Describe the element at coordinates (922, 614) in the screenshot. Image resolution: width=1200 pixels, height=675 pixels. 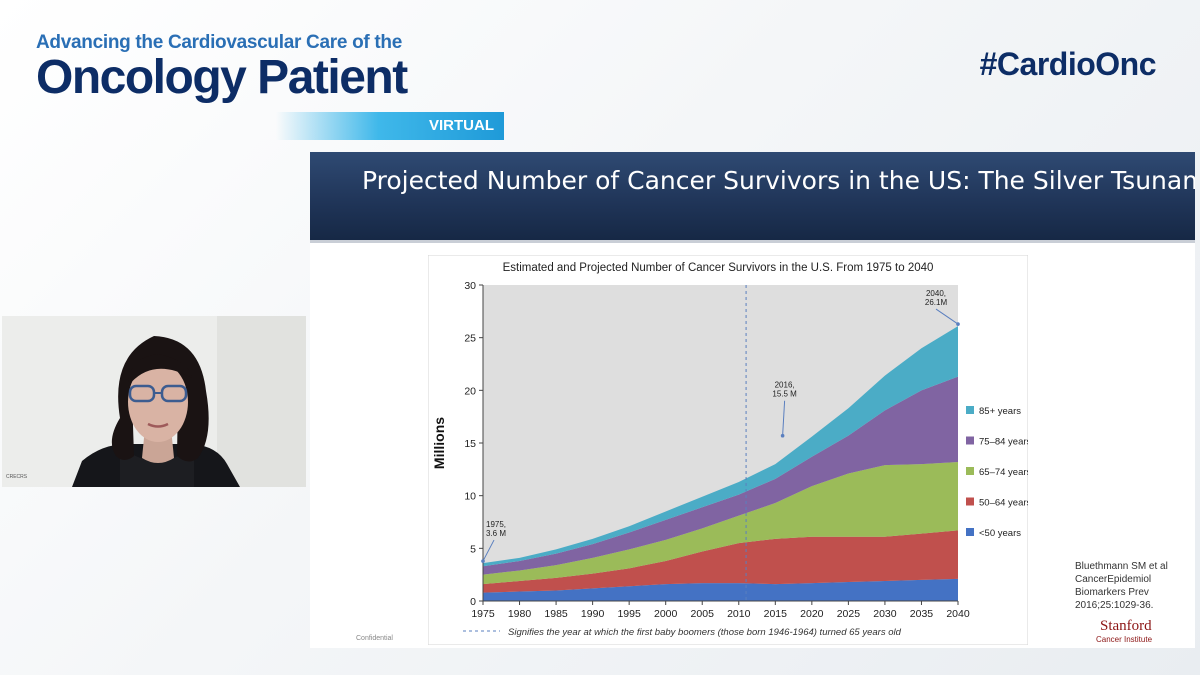
I see `x-tick-label: 2035` at that location.